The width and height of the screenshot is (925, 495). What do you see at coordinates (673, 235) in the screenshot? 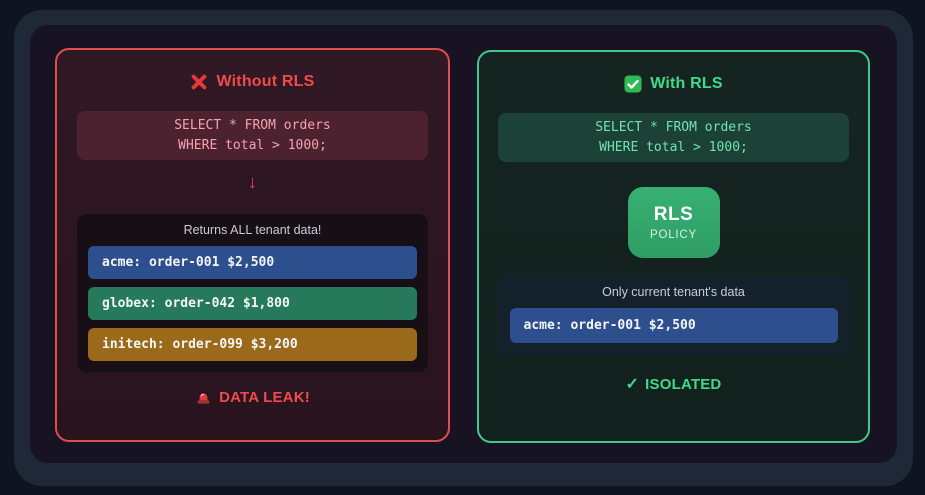
I see `rls-policy-badge-subtitle: POLICY` at bounding box center [673, 235].